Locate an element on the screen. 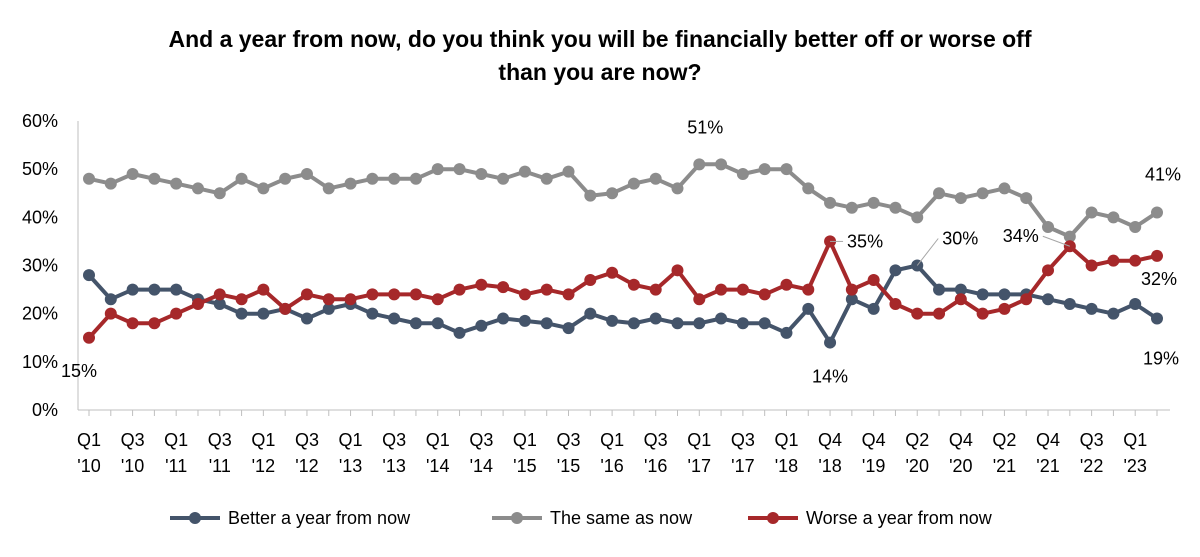 This screenshot has height=557, width=1200. x-tick-label-year: '15 is located at coordinates (568, 466).